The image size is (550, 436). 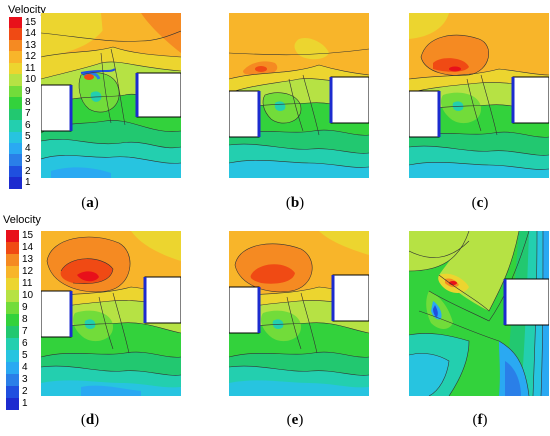 I want to click on contour-panel-c, so click(x=479, y=95).